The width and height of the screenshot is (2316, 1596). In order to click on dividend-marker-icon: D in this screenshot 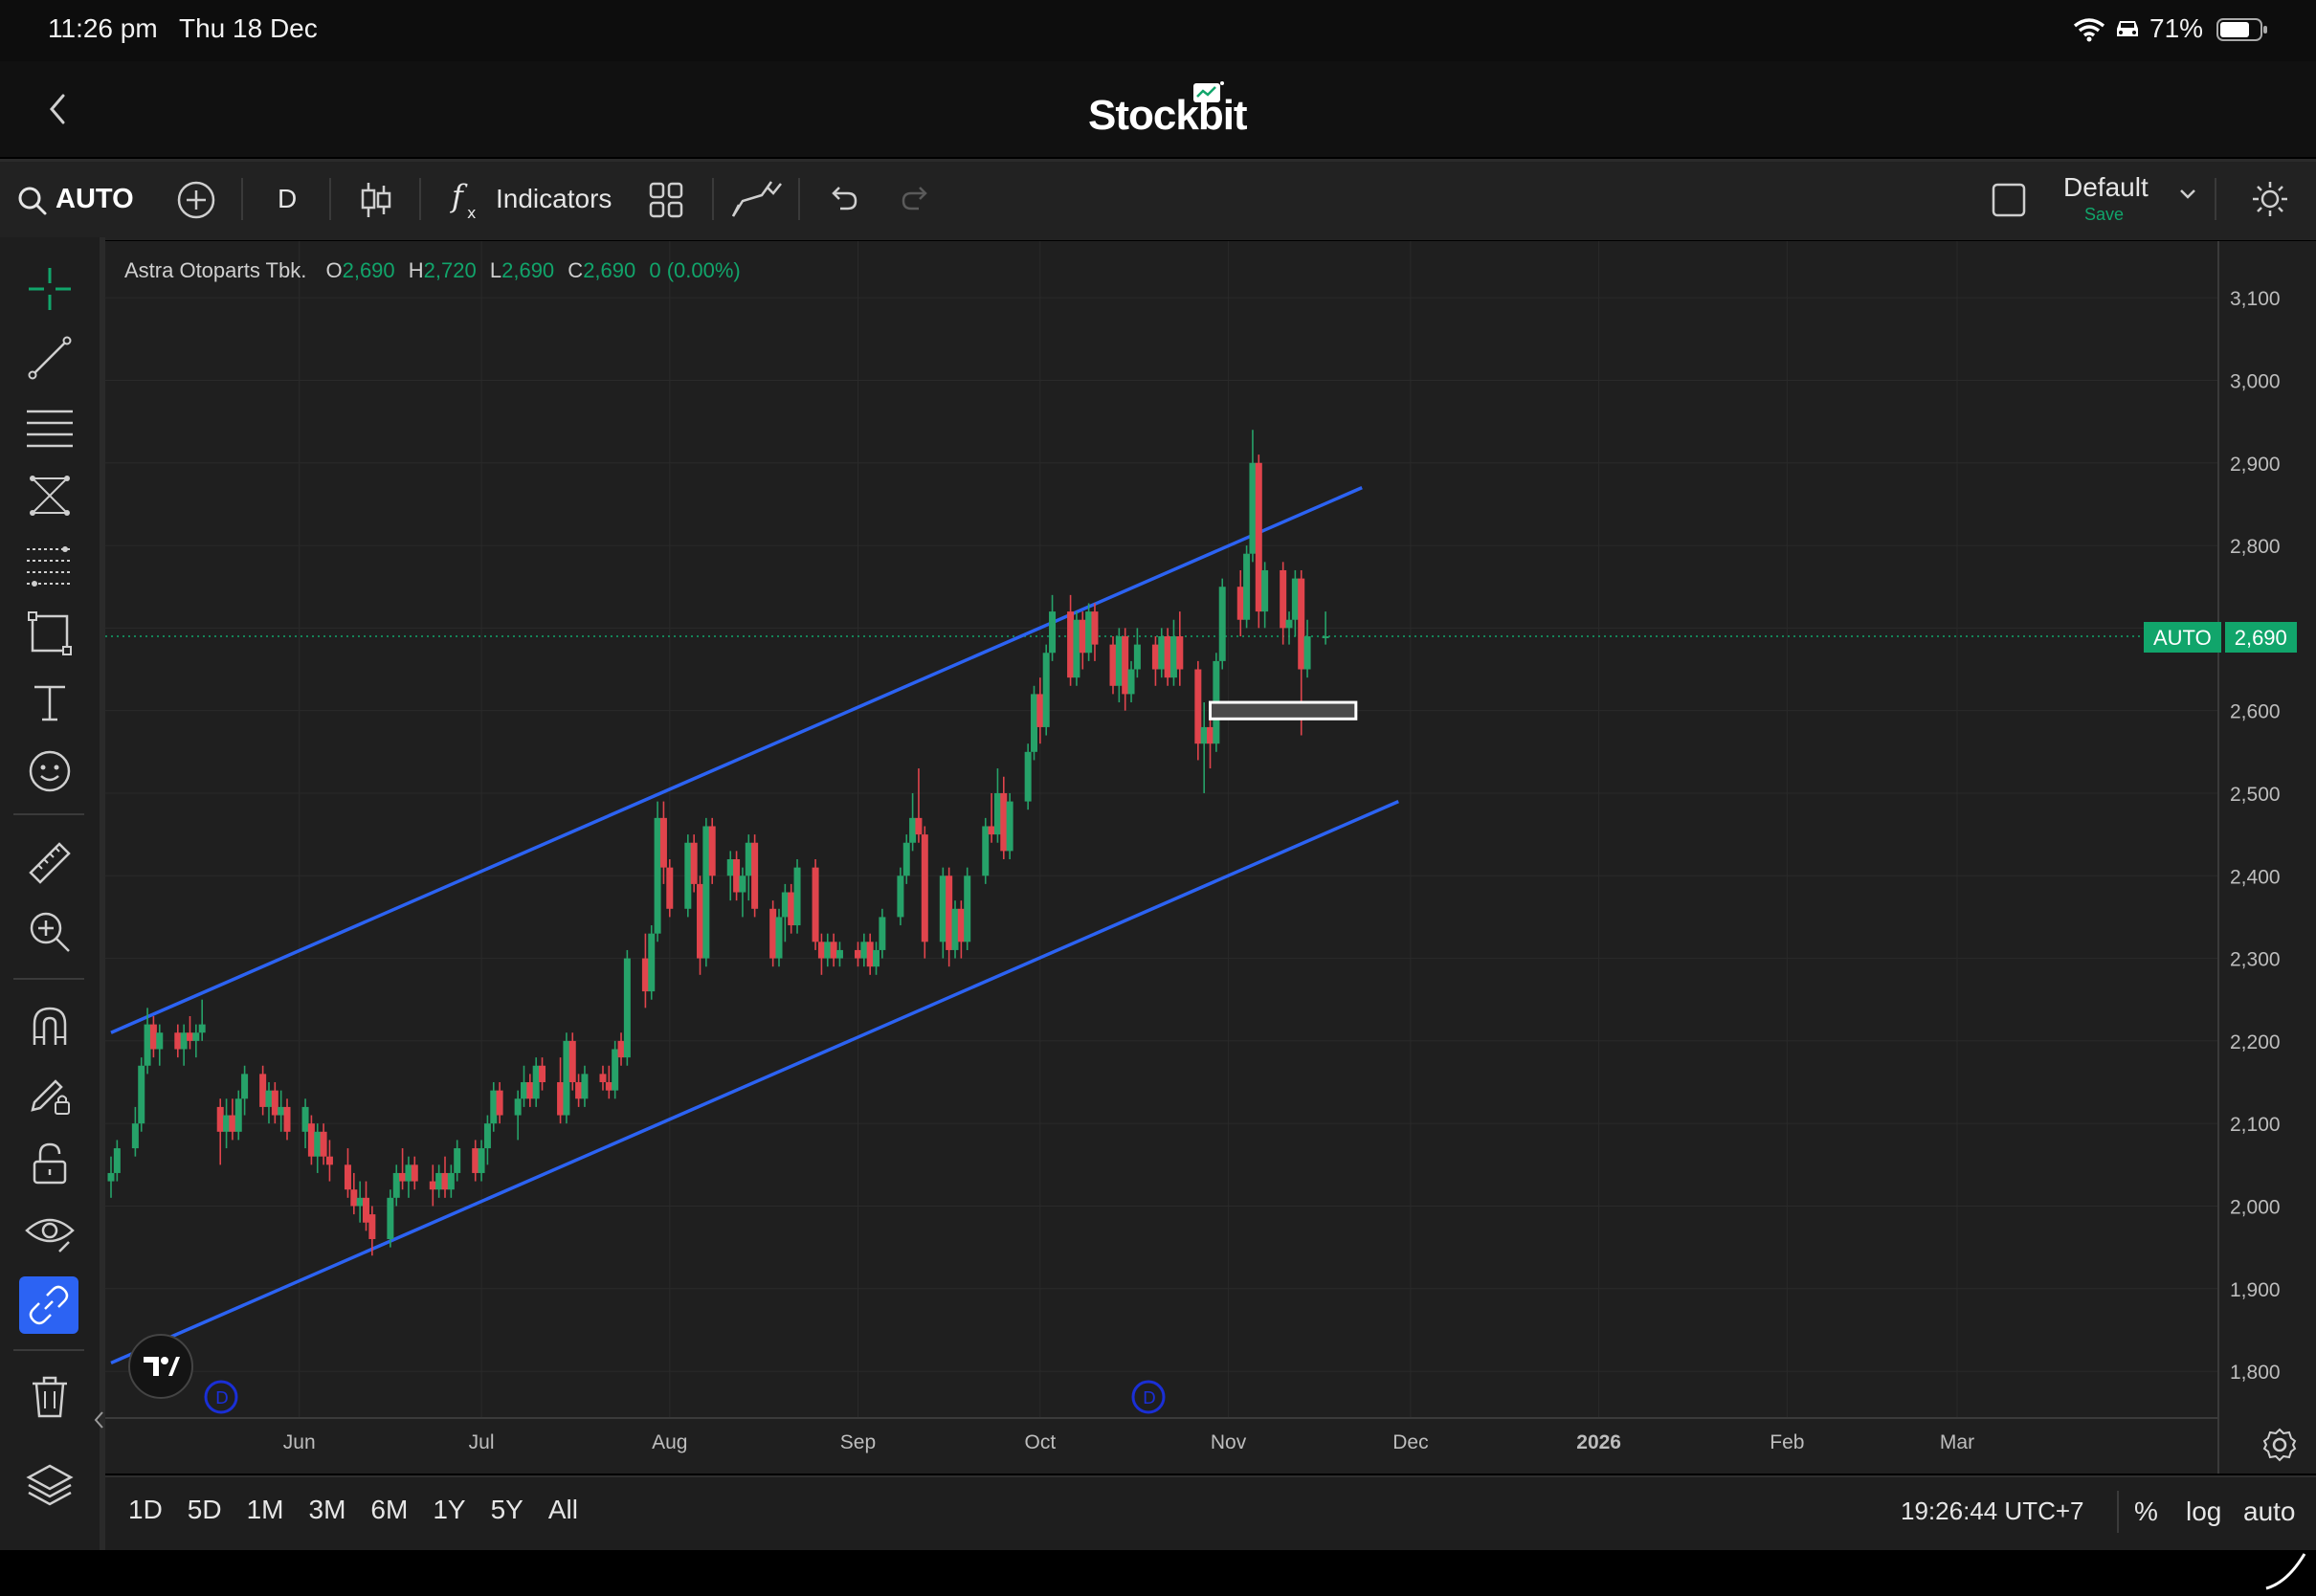, I will do `click(221, 1397)`.